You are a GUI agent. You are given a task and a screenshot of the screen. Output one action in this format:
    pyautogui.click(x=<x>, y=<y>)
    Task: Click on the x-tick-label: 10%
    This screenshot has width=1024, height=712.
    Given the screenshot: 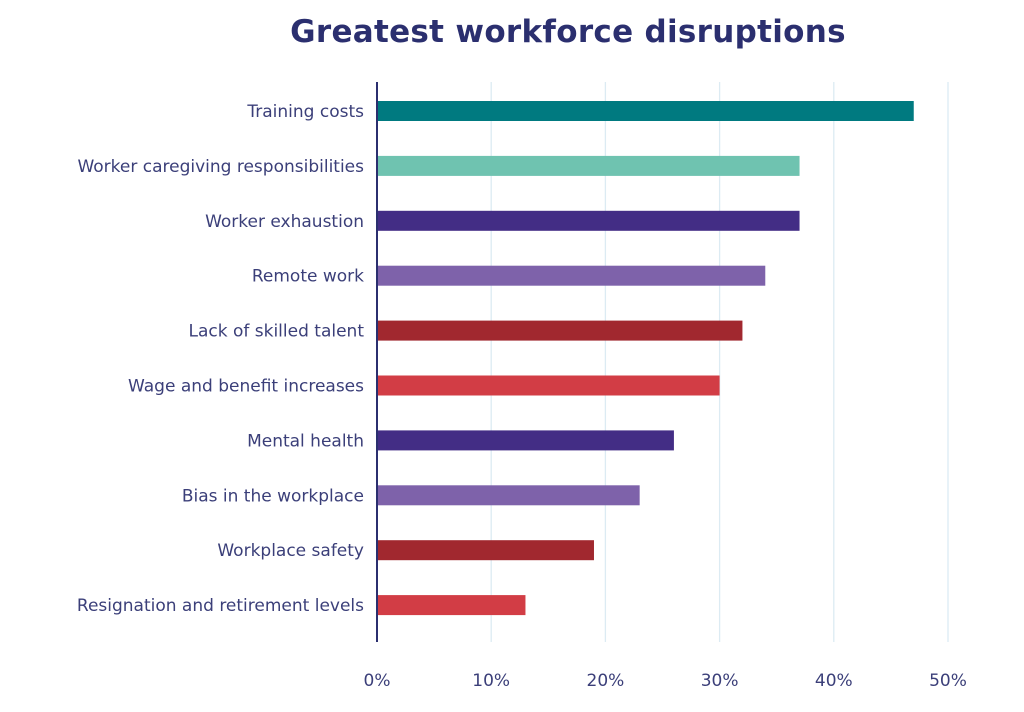 What is the action you would take?
    pyautogui.click(x=491, y=681)
    